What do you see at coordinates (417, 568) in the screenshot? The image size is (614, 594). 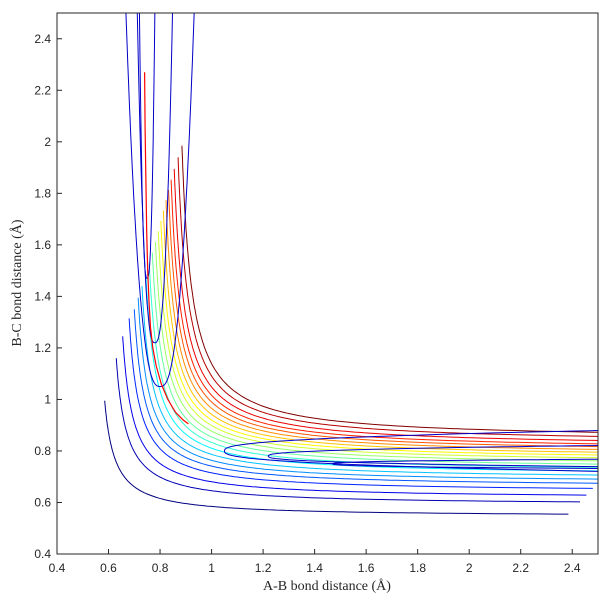 I see `x-tick-label: 1.8` at bounding box center [417, 568].